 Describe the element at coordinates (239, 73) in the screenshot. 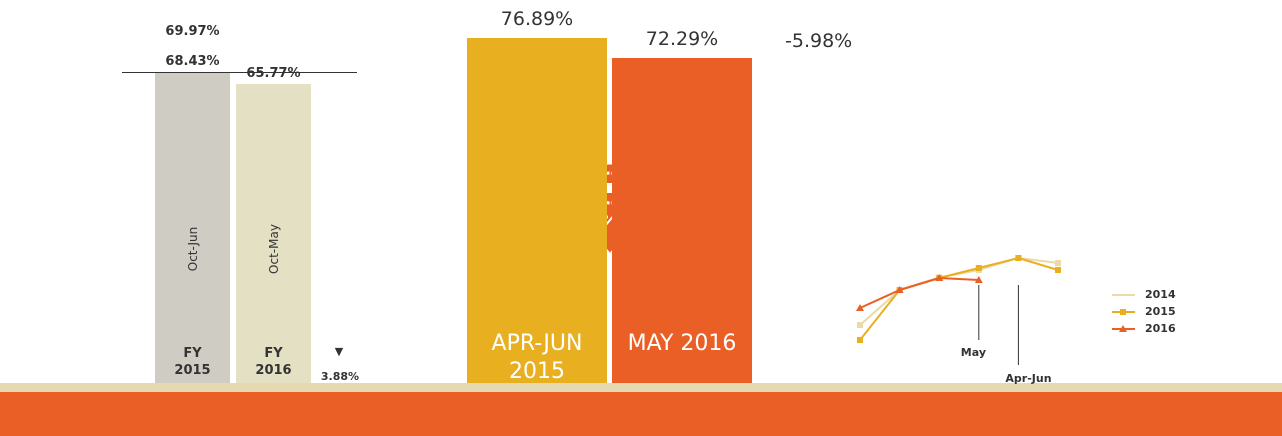

I see `reference-line` at that location.